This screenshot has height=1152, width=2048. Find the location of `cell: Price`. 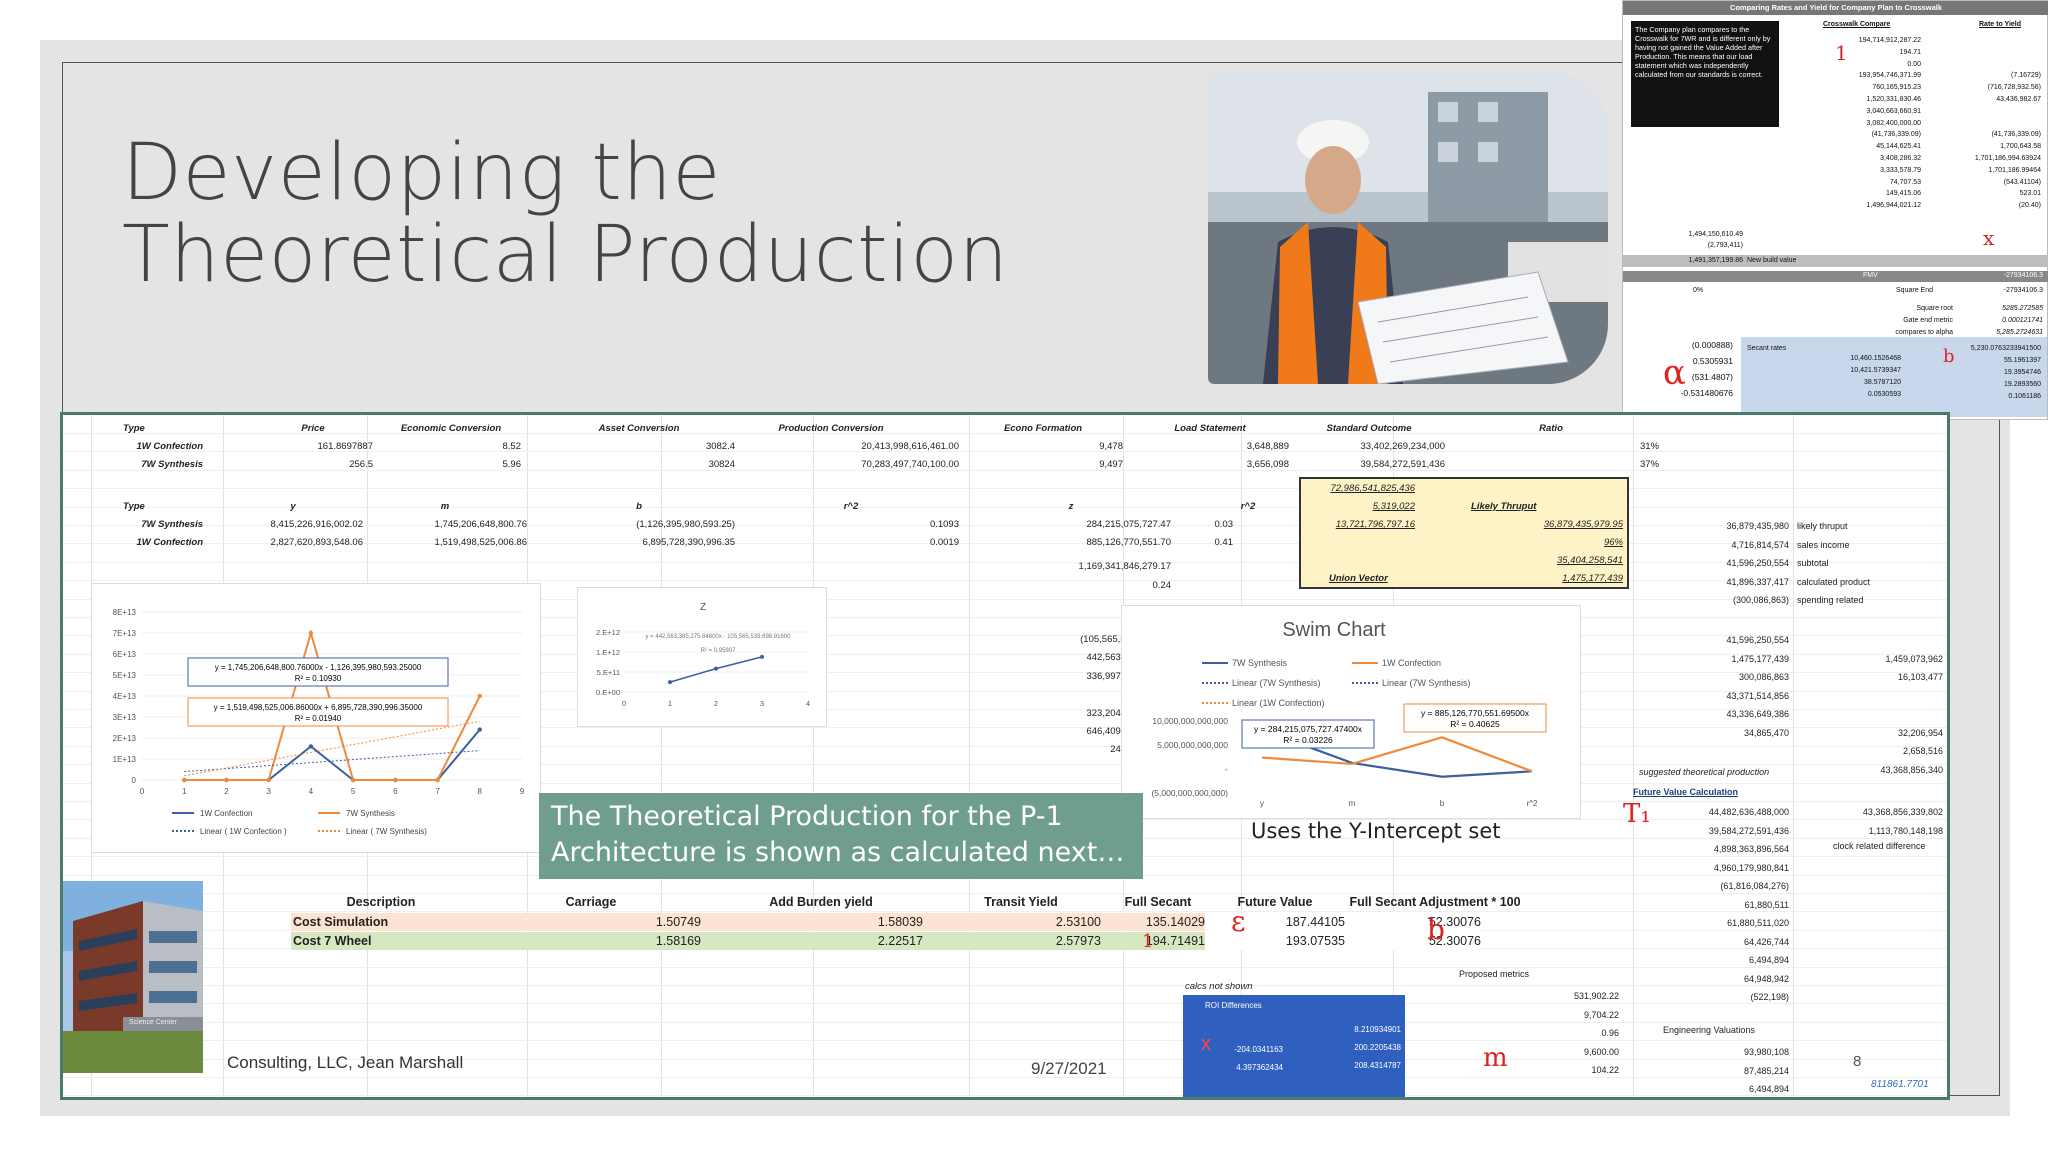

cell: Price is located at coordinates (313, 428).